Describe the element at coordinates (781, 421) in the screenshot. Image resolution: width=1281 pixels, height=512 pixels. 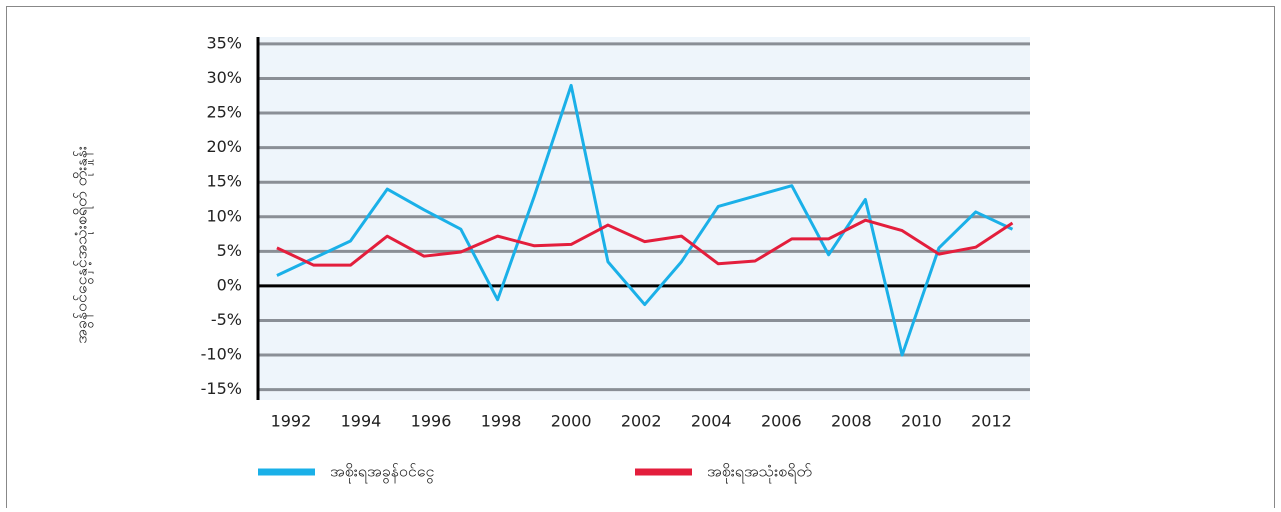
I see `x-tick-label: 2006` at that location.